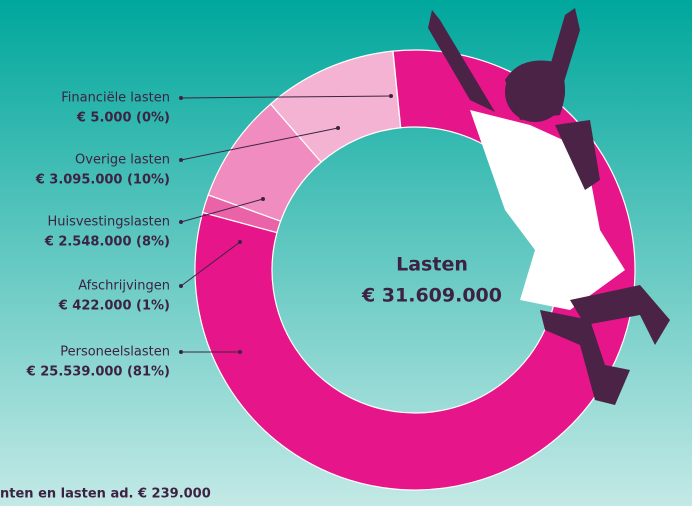 This screenshot has height=510, width=692. What do you see at coordinates (431, 296) in the screenshot?
I see `center-total: € 31.609.000` at bounding box center [431, 296].